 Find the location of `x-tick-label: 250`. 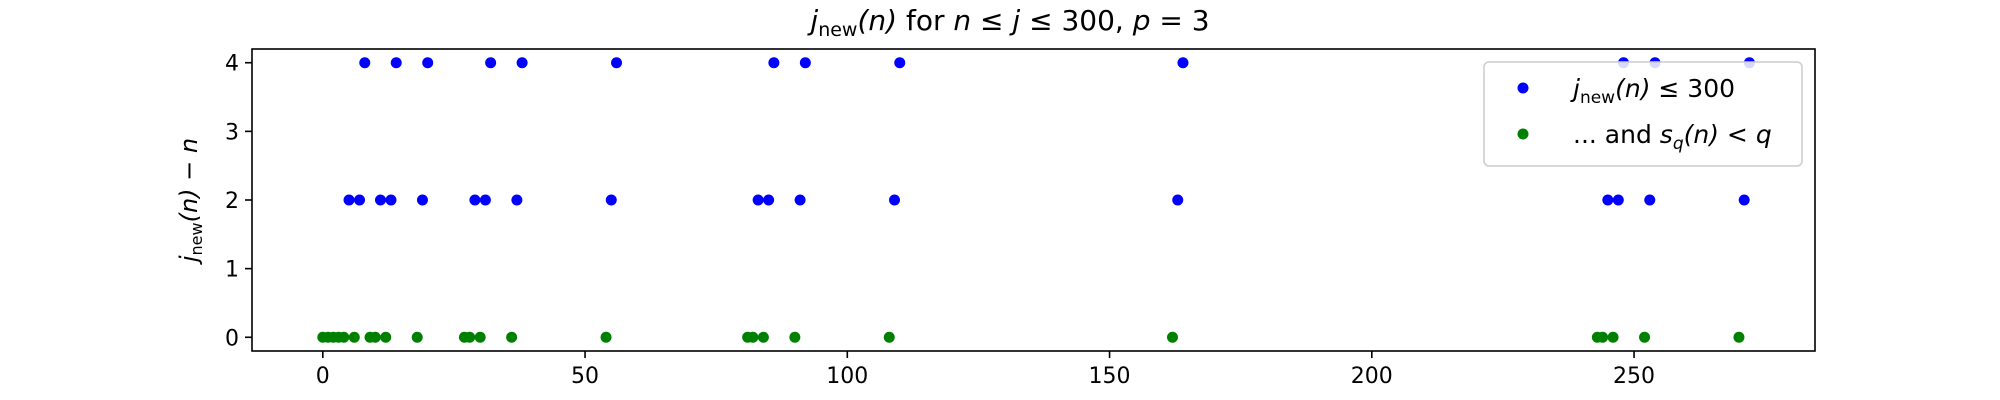

x-tick-label: 250 is located at coordinates (1634, 376).